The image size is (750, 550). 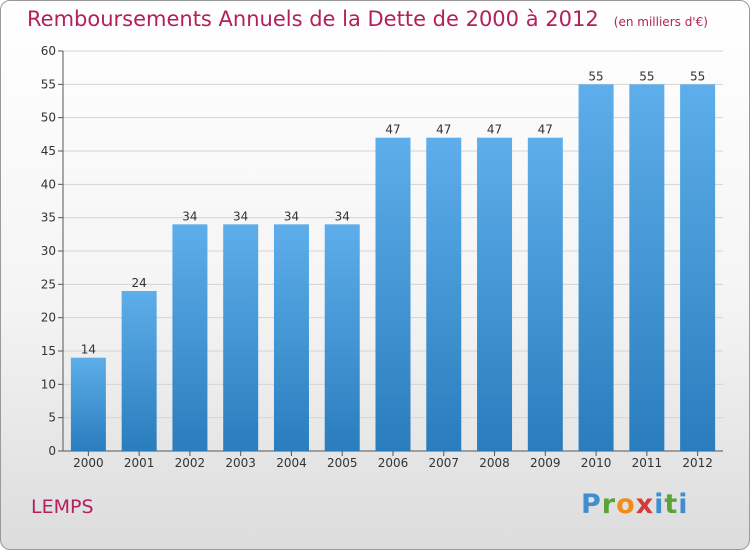 I want to click on y-tick-label: 5, so click(x=52, y=418).